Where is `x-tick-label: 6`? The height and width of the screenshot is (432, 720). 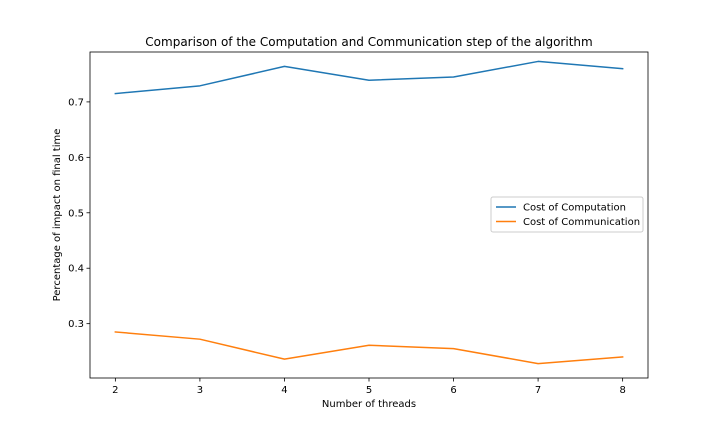
x-tick-label: 6 is located at coordinates (453, 390).